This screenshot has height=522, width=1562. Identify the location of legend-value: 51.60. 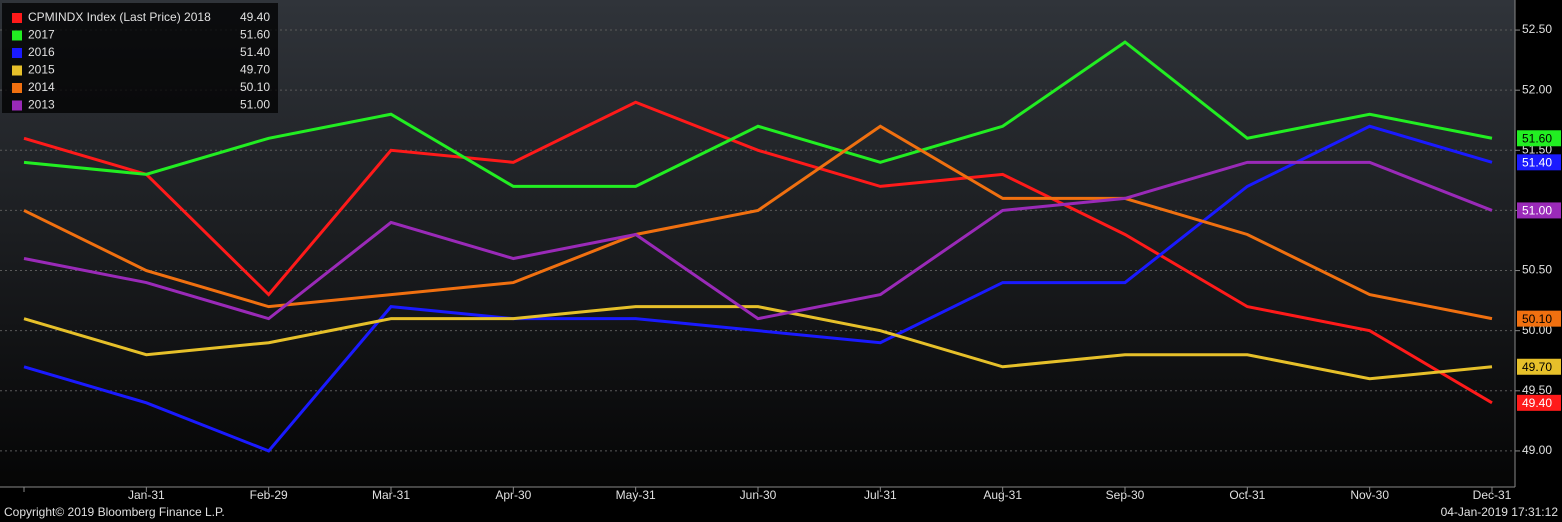
(255, 35).